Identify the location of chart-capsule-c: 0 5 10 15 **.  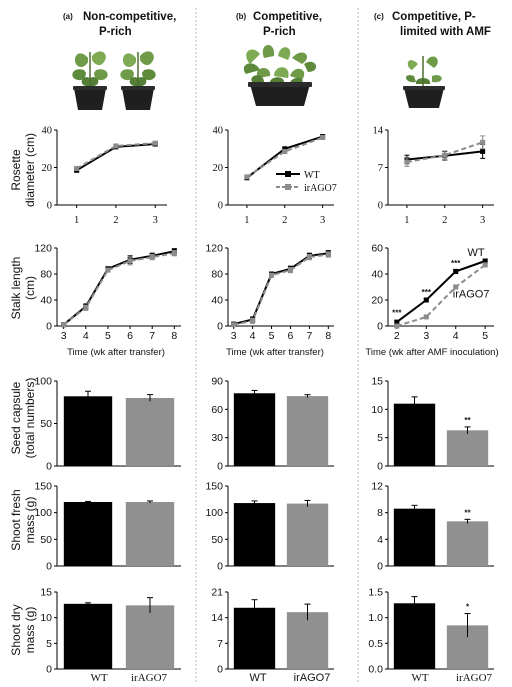
(432, 424).